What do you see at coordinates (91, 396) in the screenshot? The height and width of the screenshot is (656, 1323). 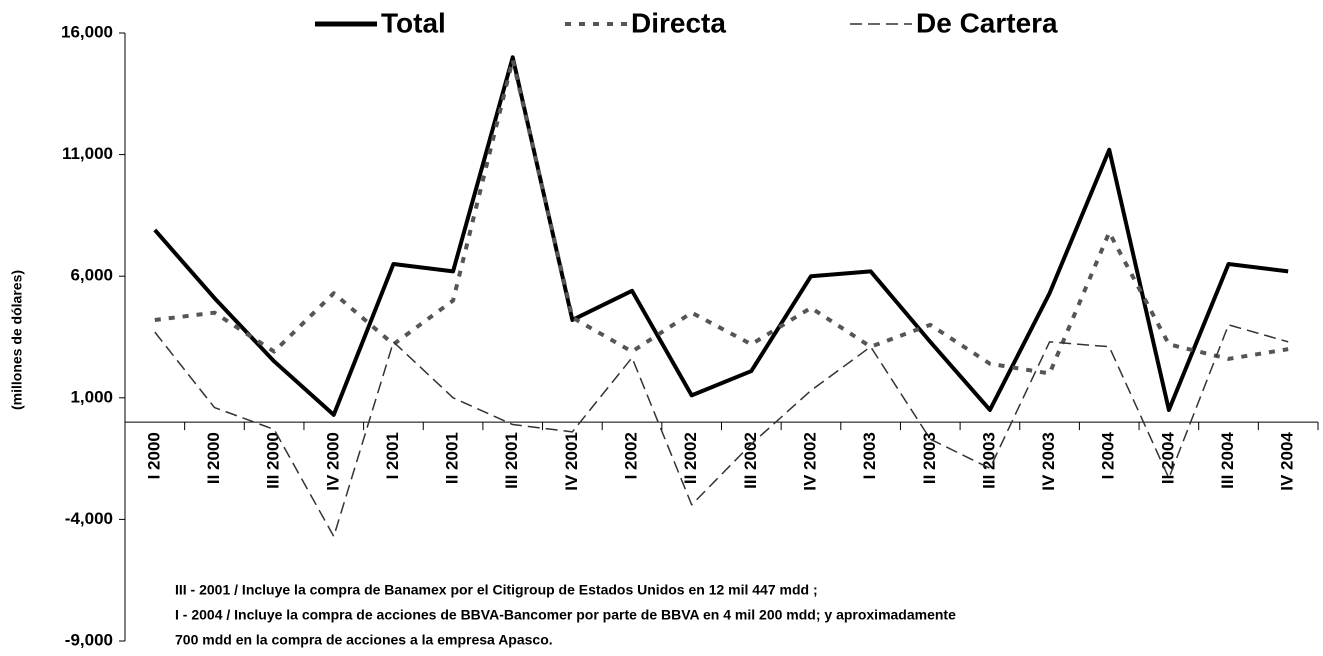 I see `y-tick-label: 1,000` at bounding box center [91, 396].